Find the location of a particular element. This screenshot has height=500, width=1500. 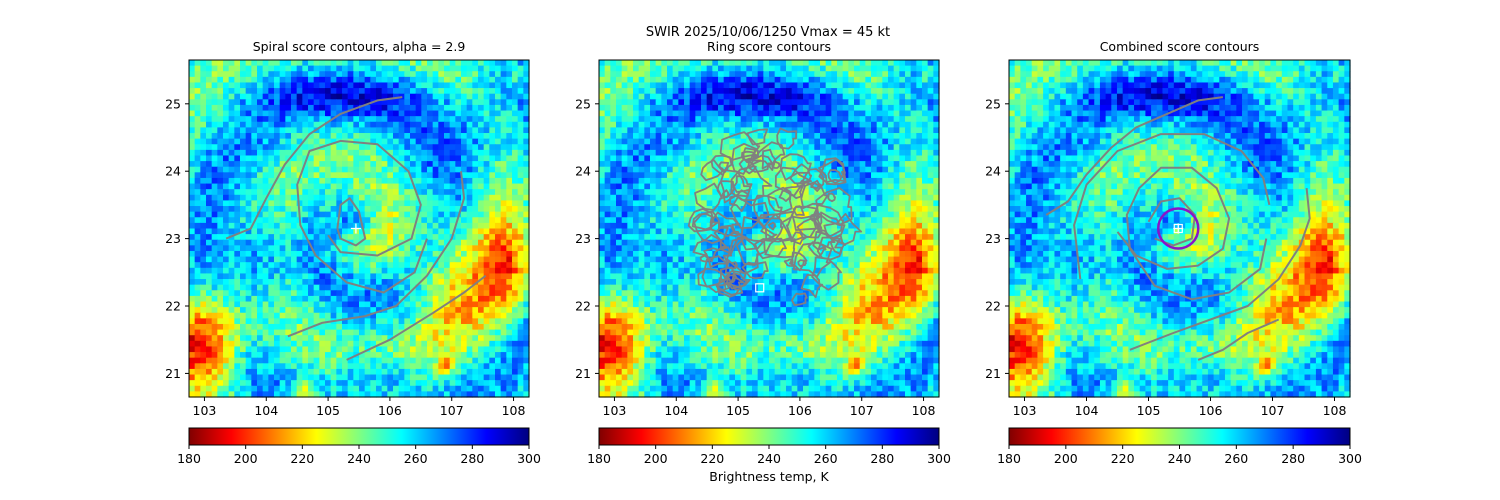

ring-fit-circle is located at coordinates (1178, 228).